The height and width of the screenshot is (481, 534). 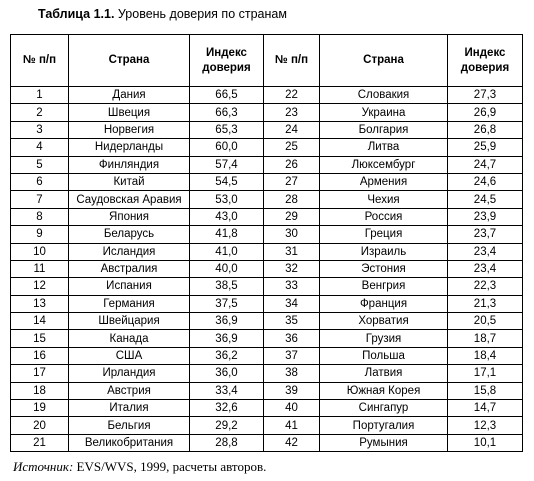 I want to click on cell-country: Румыния, so click(x=383, y=443).